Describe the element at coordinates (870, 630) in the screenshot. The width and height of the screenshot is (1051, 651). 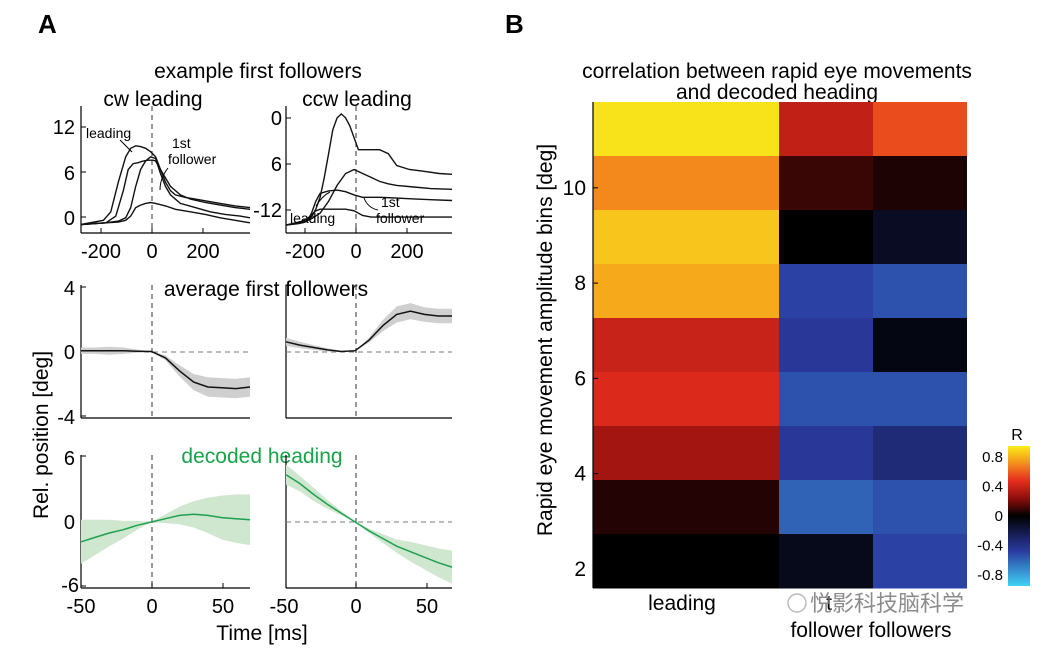
I see `heatmap-xtick-followers: follower followers` at that location.